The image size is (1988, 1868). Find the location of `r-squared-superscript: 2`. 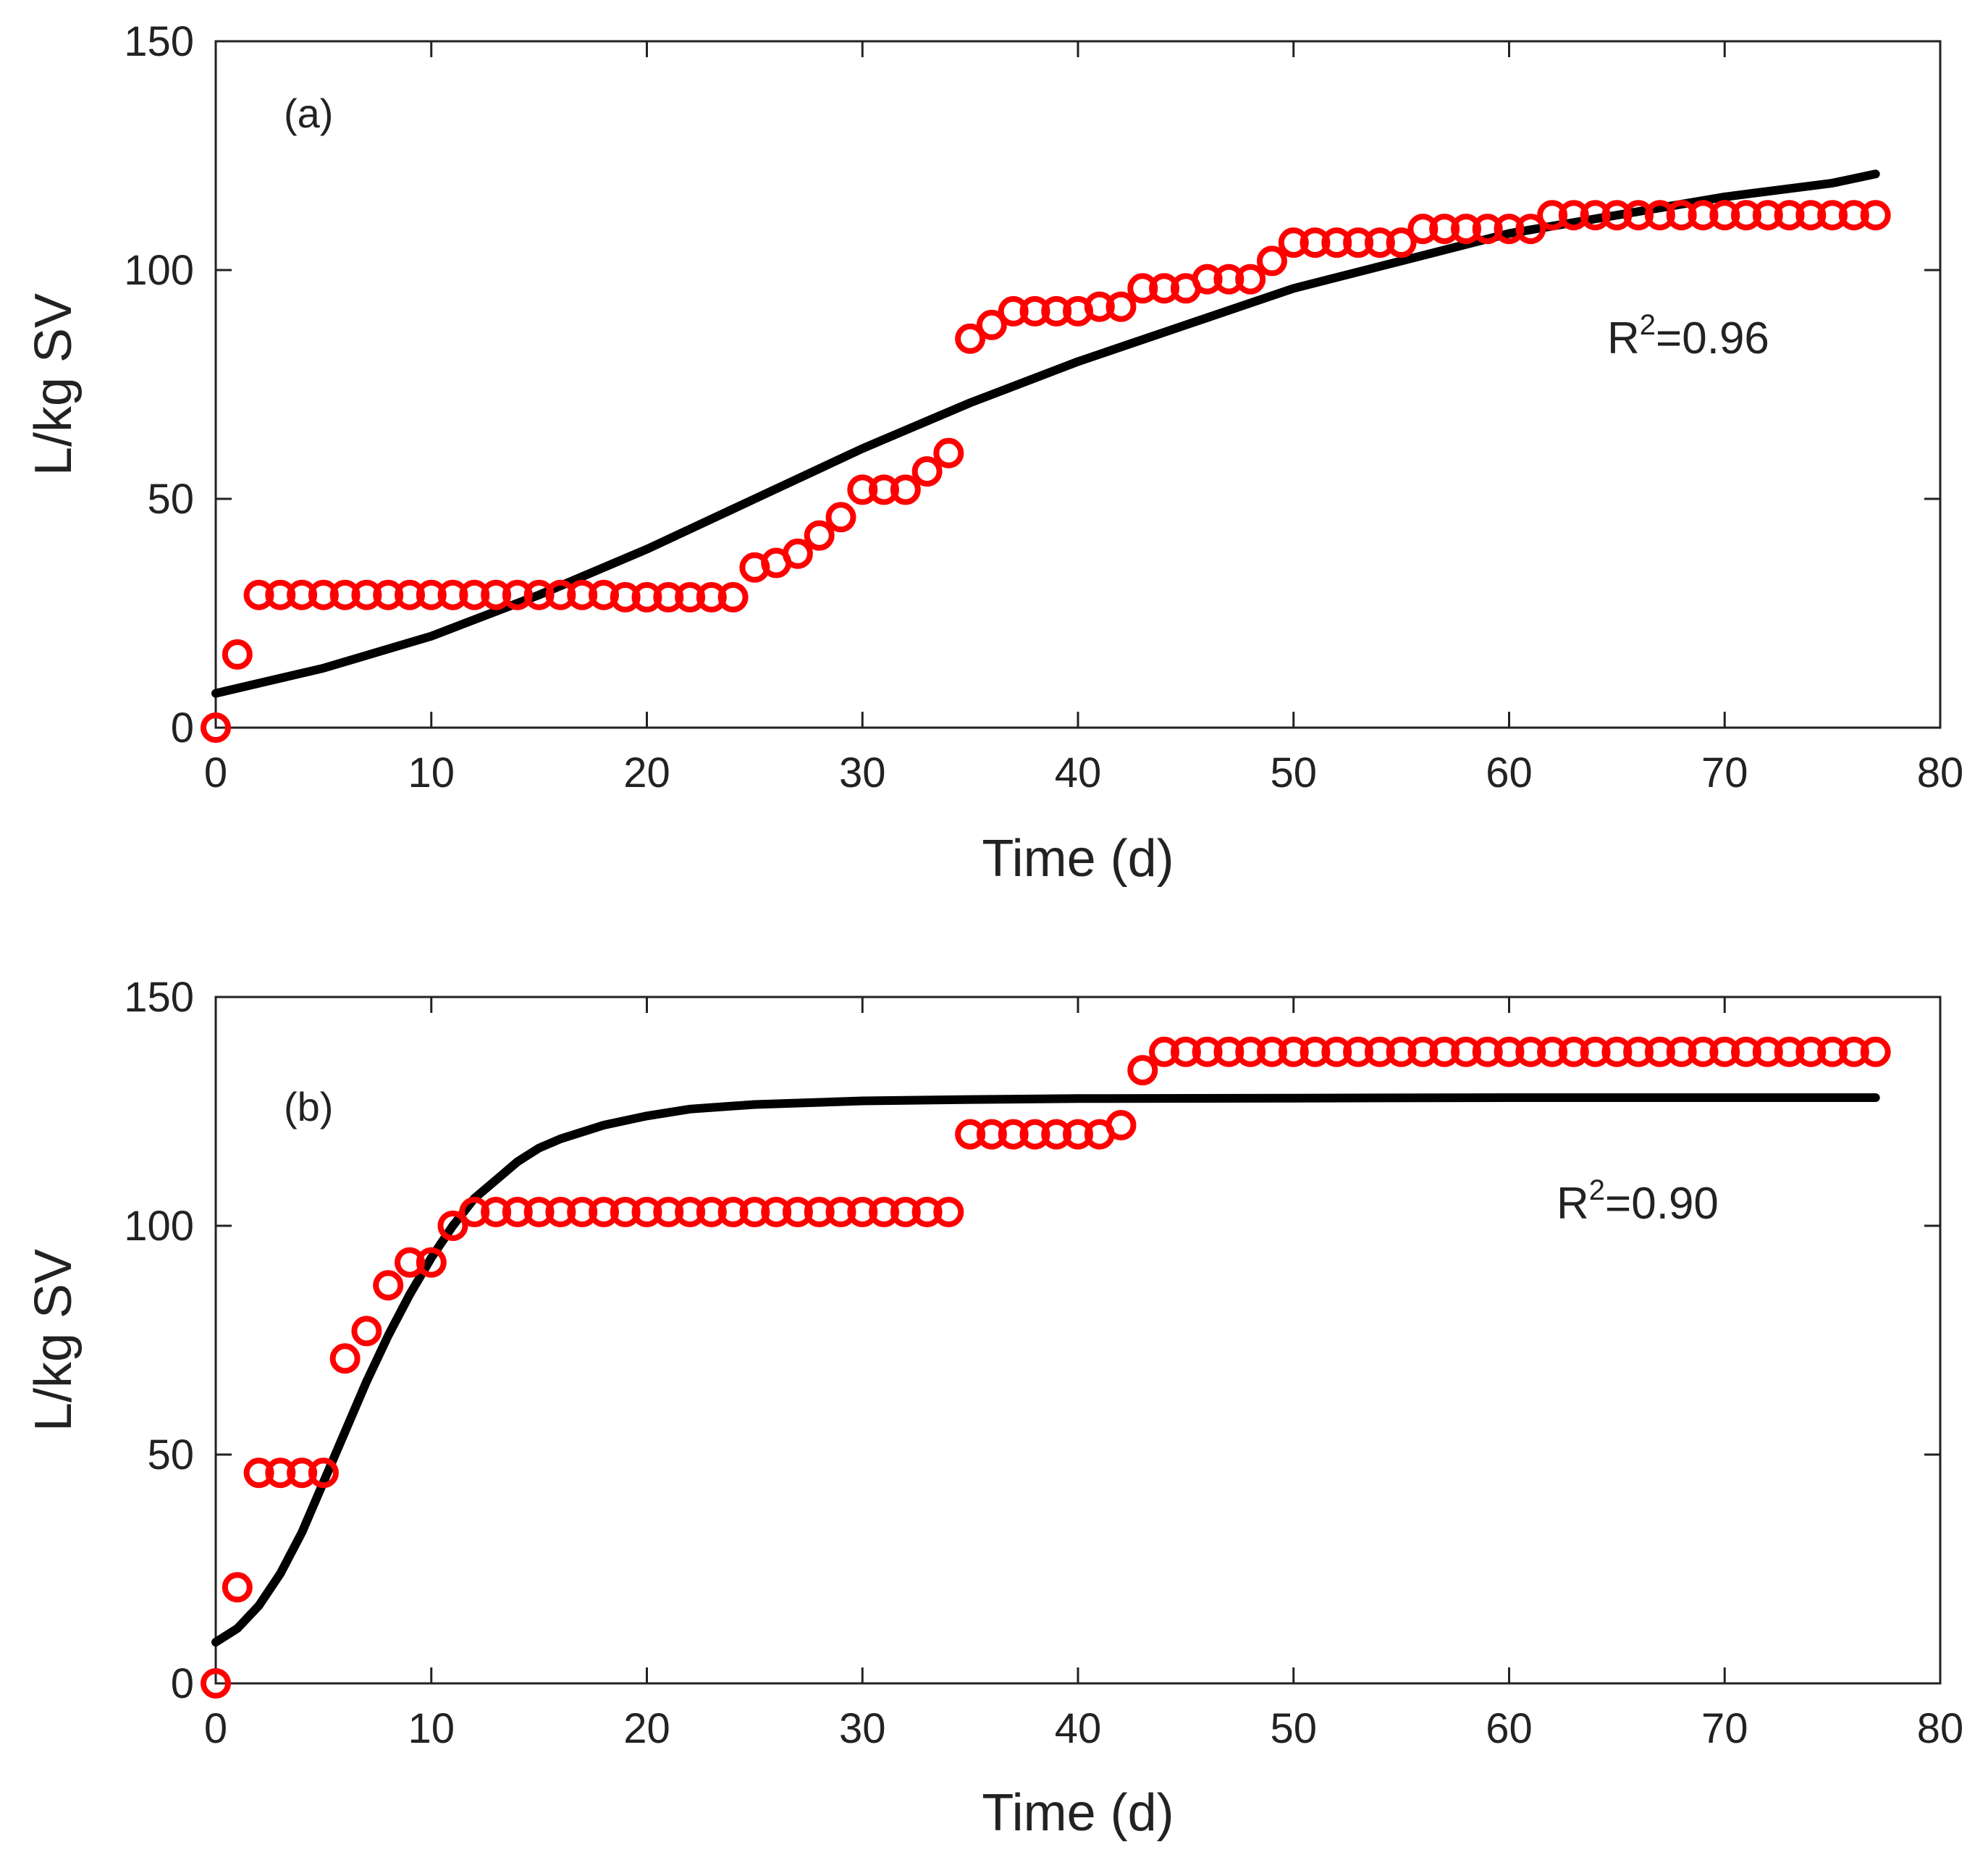

r-squared-superscript: 2 is located at coordinates (1597, 1190).